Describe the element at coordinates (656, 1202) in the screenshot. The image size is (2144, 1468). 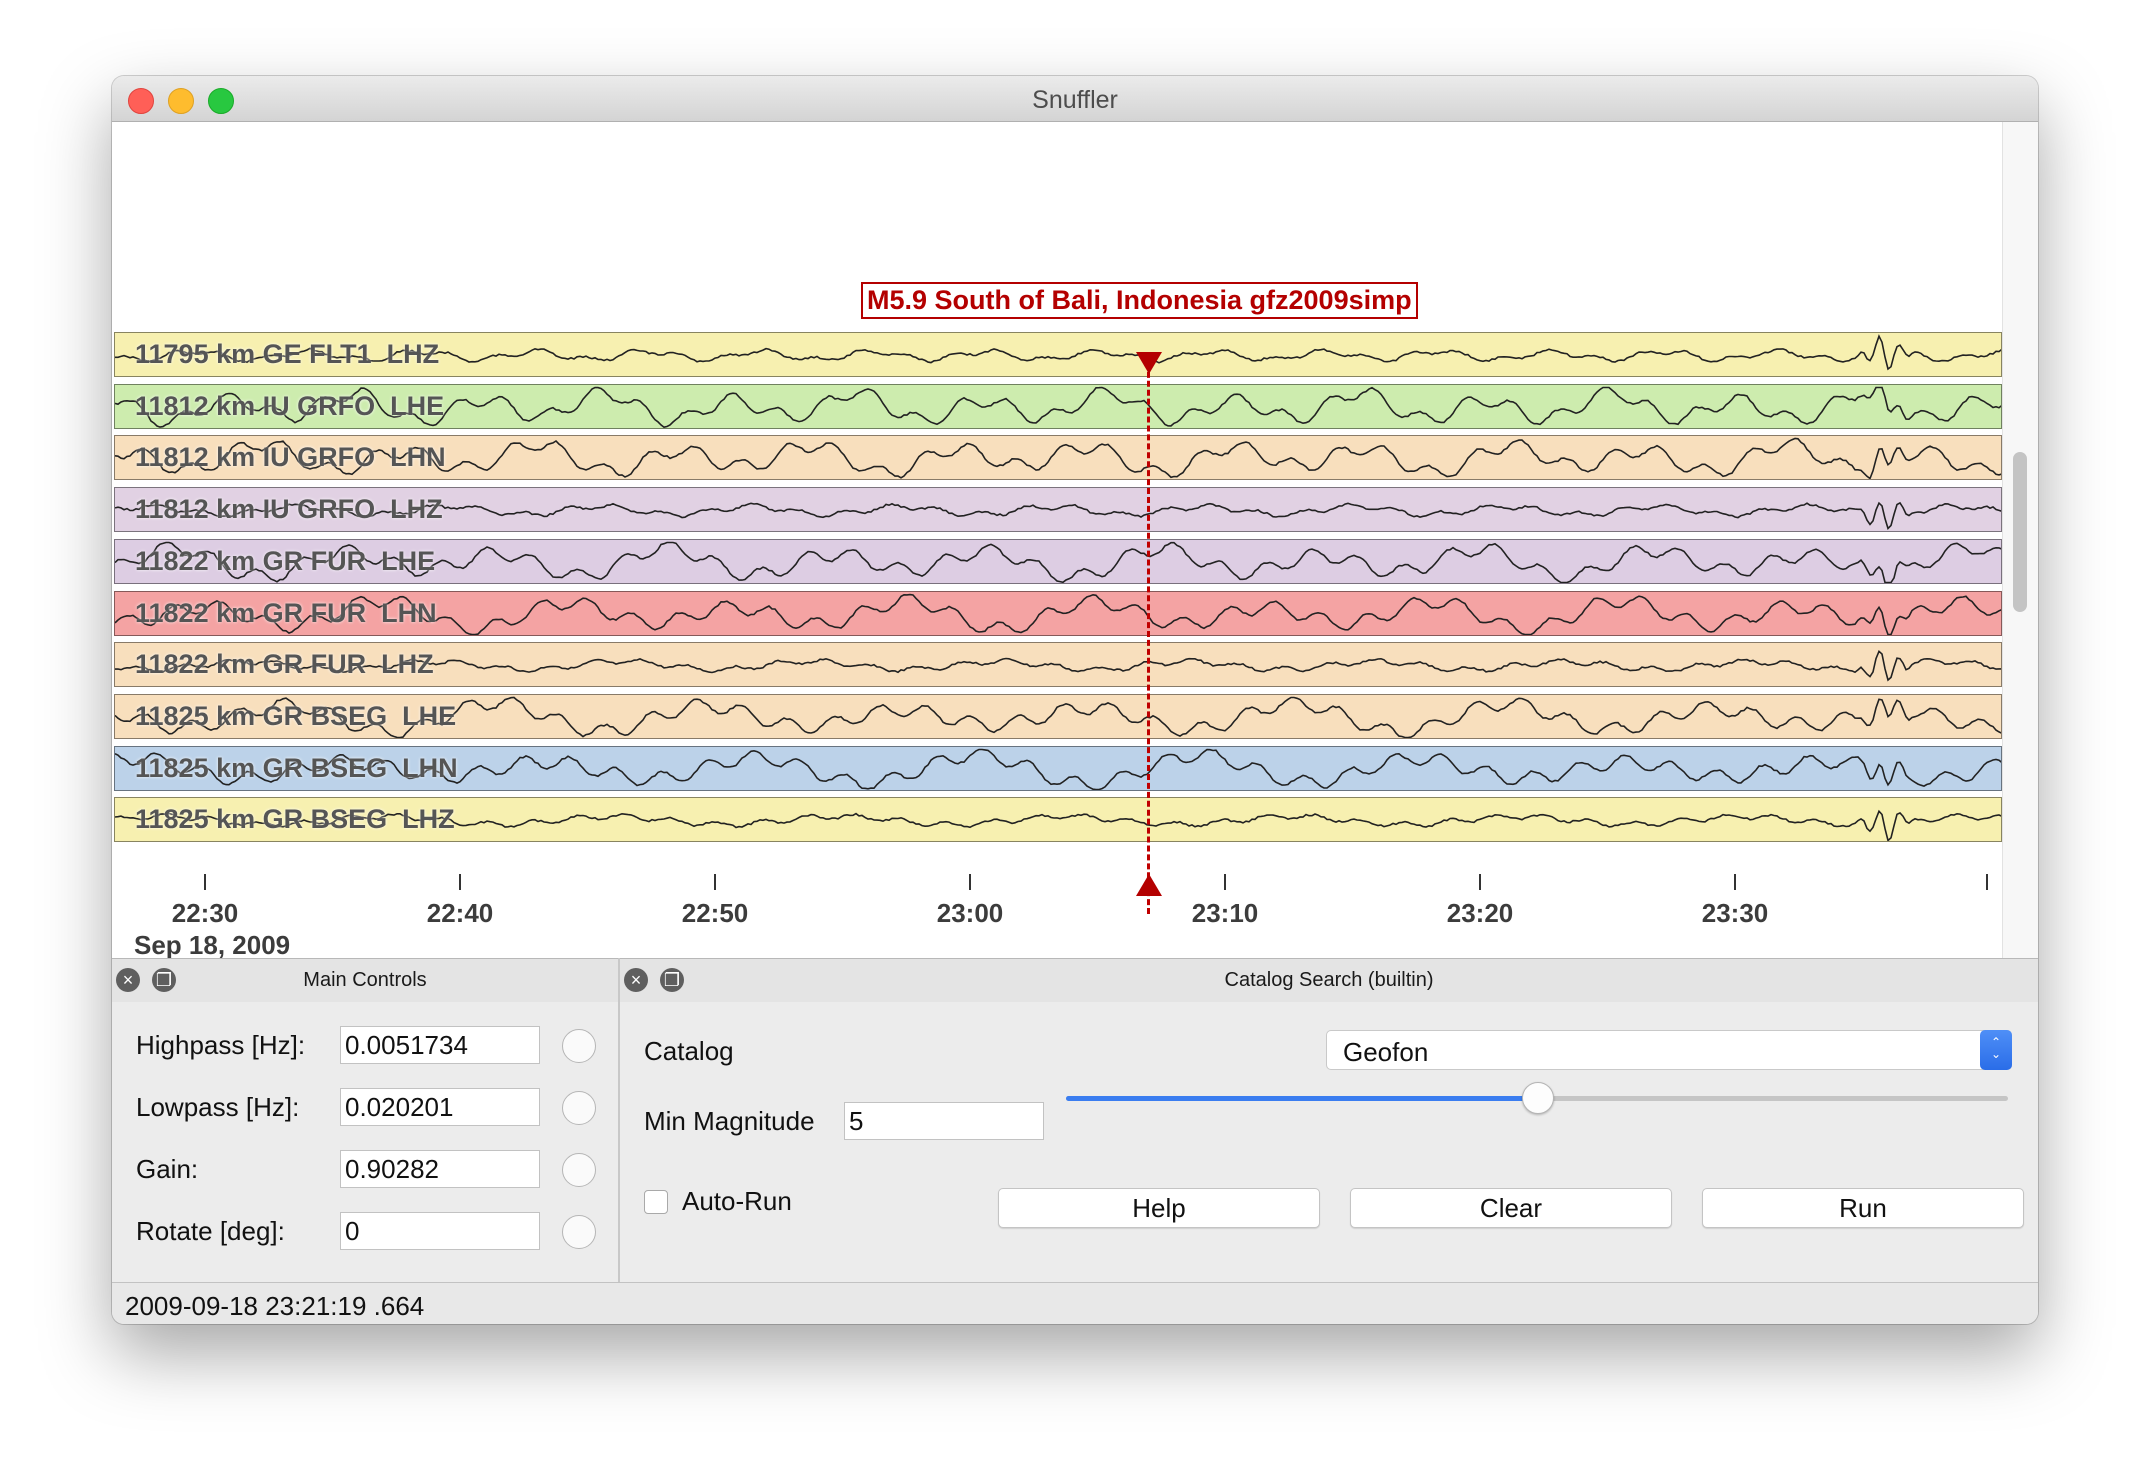
I see `auto-run-checkbox` at that location.